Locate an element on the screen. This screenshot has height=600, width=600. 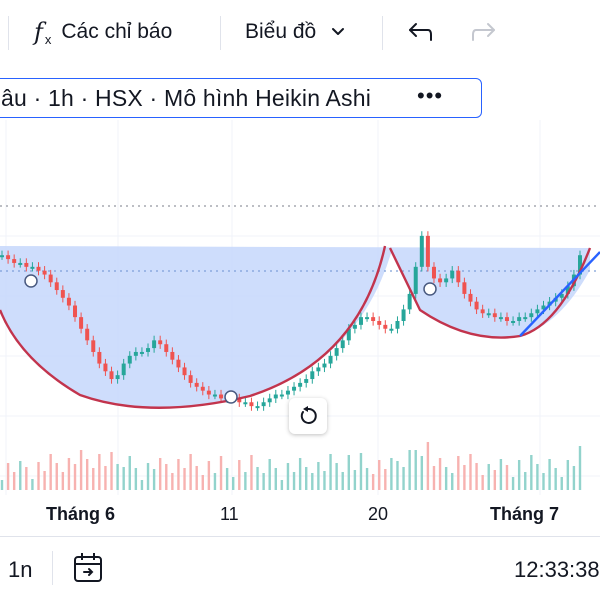
x-tick-label: Tháng 6 is located at coordinates (81, 514).